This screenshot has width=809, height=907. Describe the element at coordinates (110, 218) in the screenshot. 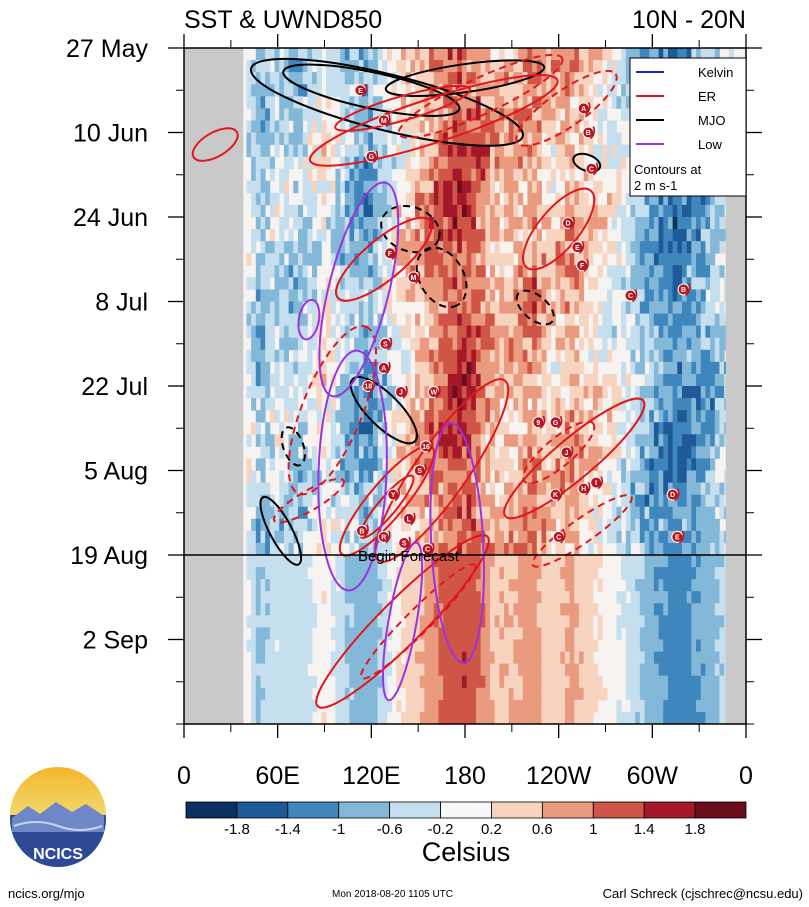

I see `y-tick-label: 24 Jun` at that location.